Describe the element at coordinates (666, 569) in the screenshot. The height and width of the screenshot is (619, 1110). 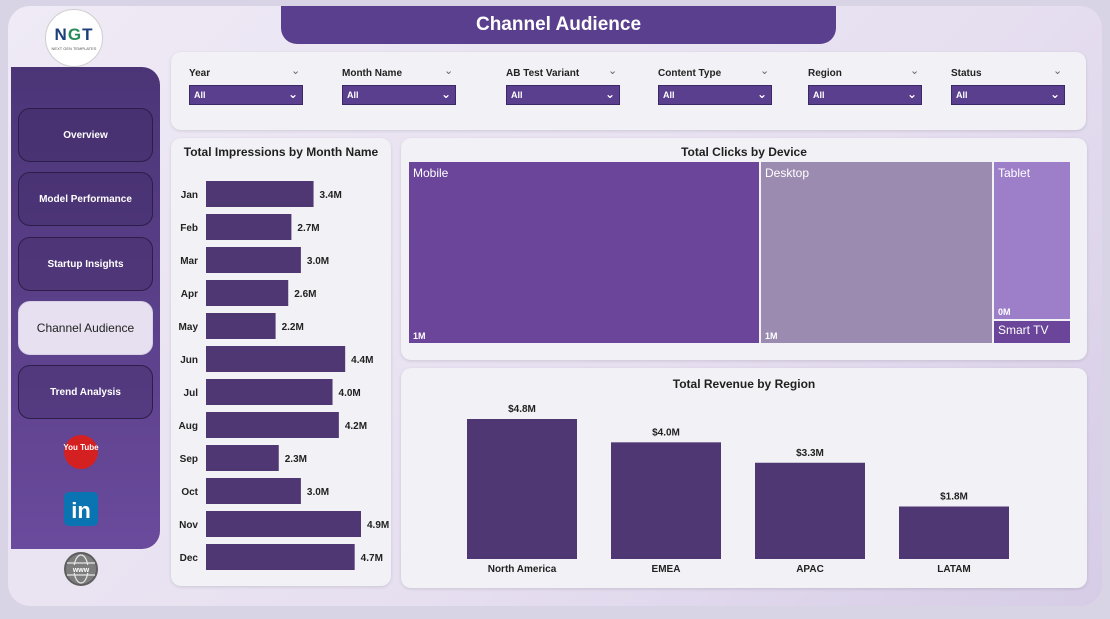
I see `tick-label: EMEA` at that location.